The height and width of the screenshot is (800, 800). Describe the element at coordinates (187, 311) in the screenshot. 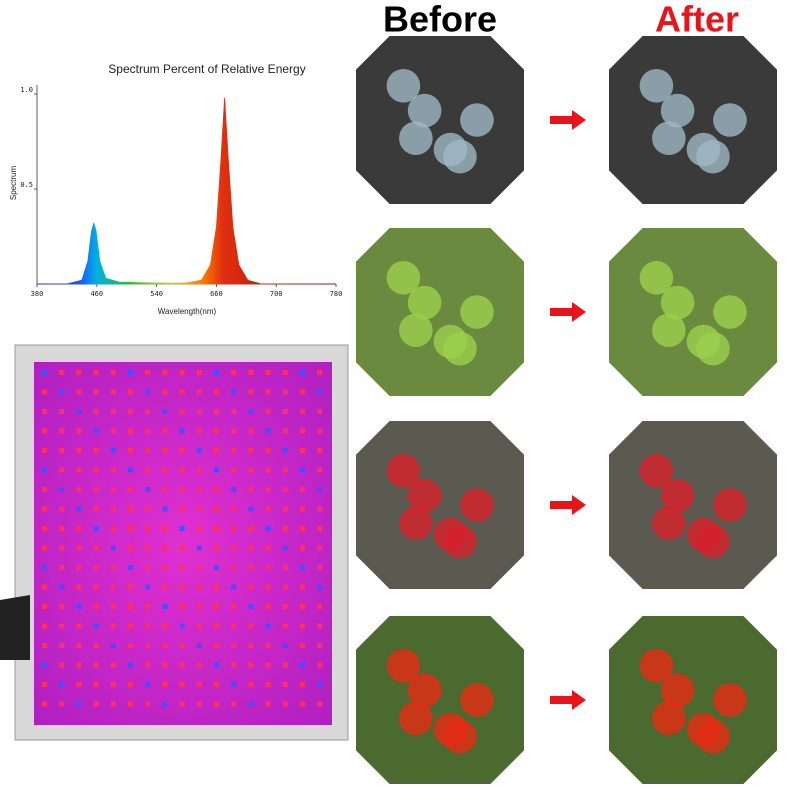

I see `x-axis-label: Wavelength(nm)` at that location.